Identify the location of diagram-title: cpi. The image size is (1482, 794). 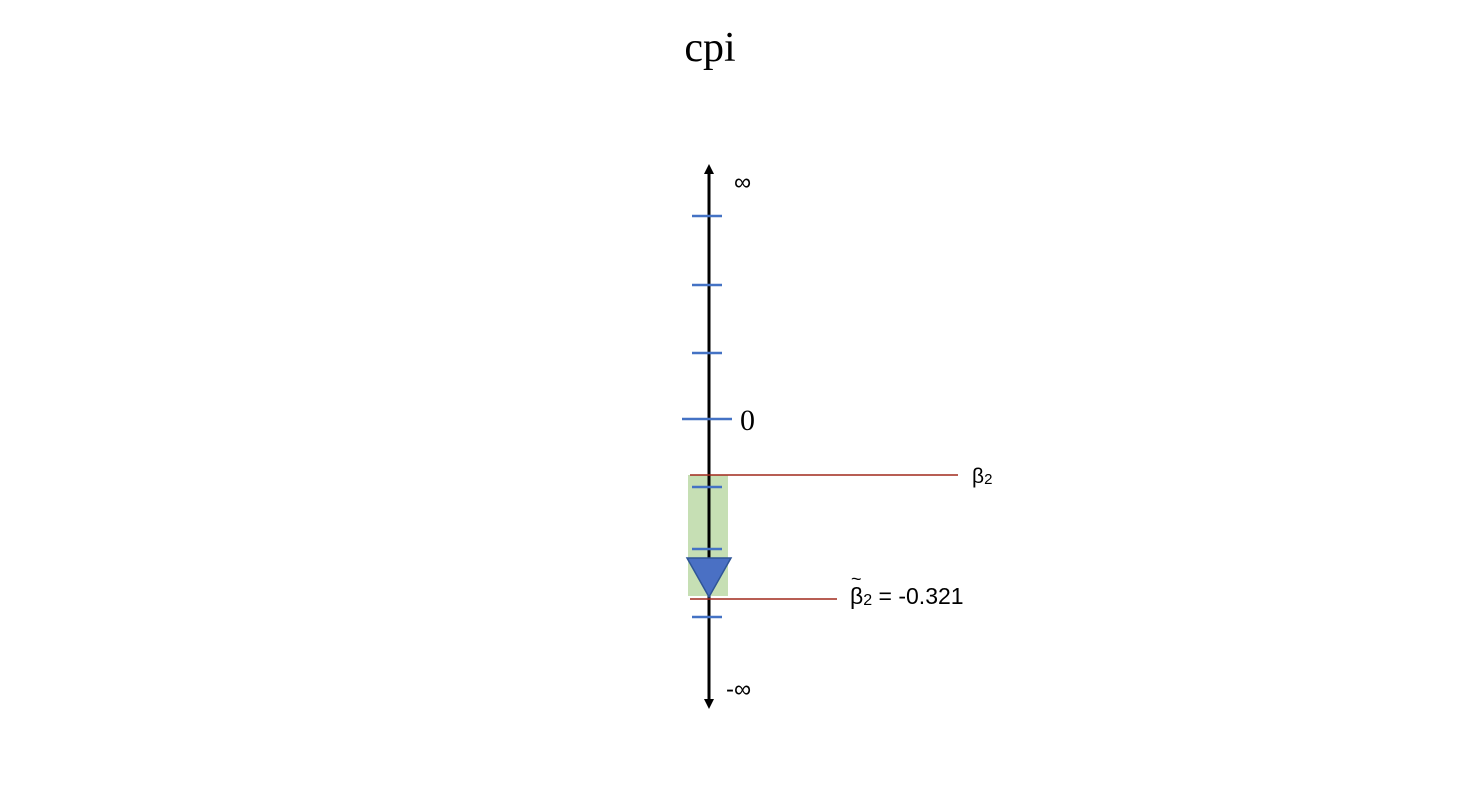
(710, 48).